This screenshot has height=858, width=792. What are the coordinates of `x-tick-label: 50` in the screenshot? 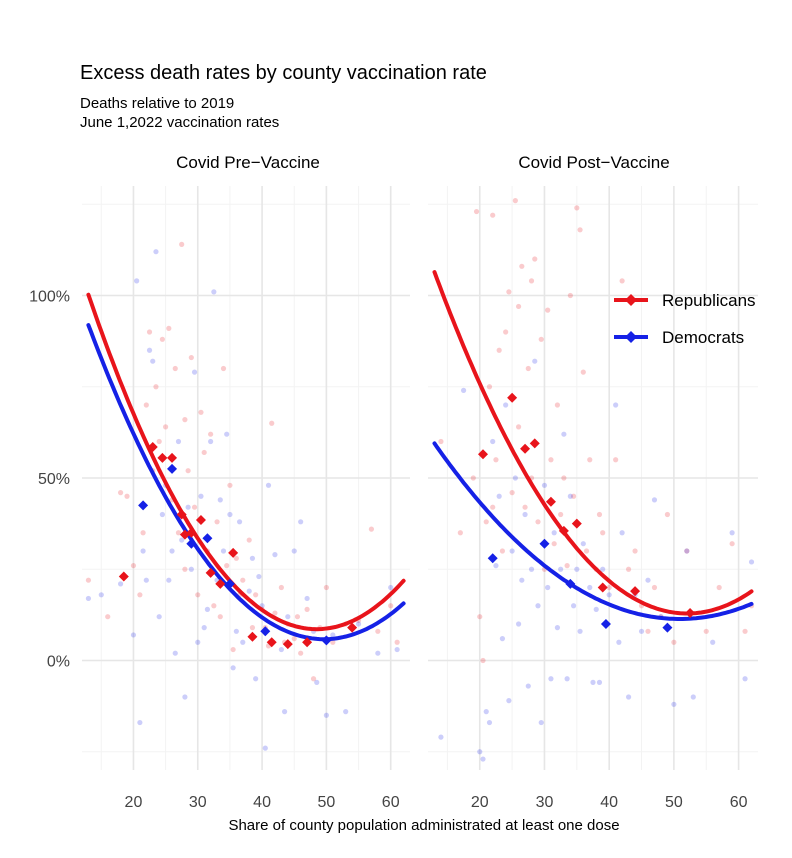 It's located at (326, 802).